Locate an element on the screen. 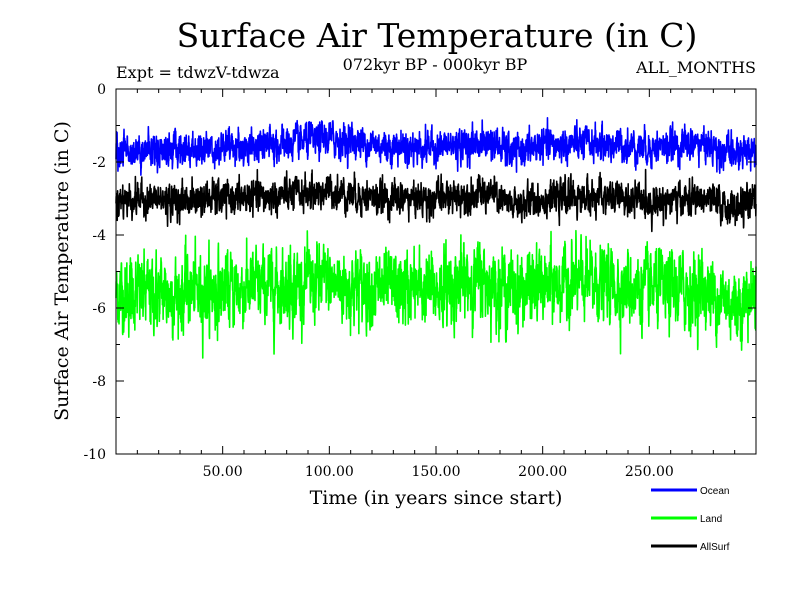 The height and width of the screenshot is (600, 800). y-tick-label: 0 is located at coordinates (101, 90).